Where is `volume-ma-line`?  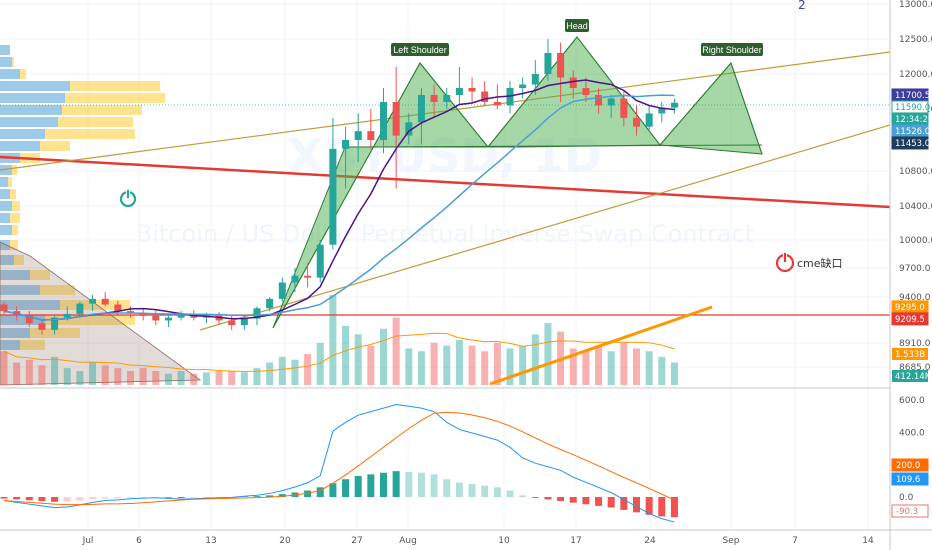 volume-ma-line is located at coordinates (339, 352).